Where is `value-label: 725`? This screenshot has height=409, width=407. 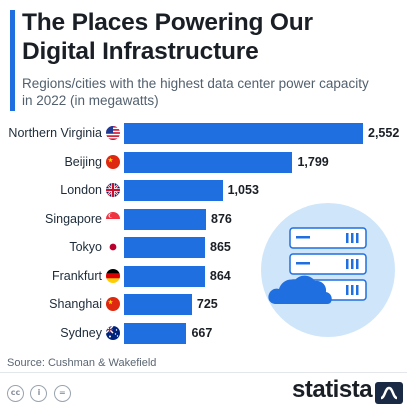 value-label: 725 is located at coordinates (207, 304).